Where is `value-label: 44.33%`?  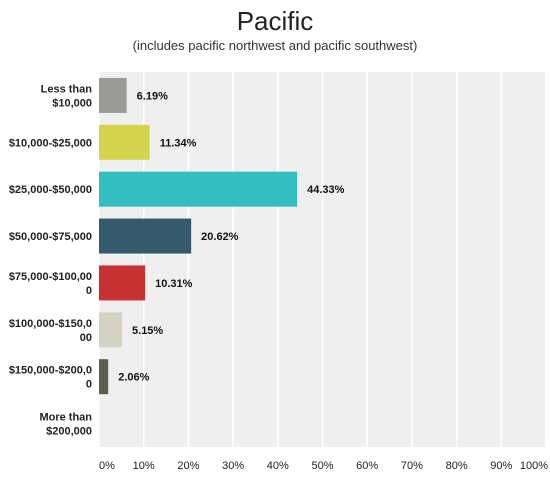
value-label: 44.33% is located at coordinates (326, 190).